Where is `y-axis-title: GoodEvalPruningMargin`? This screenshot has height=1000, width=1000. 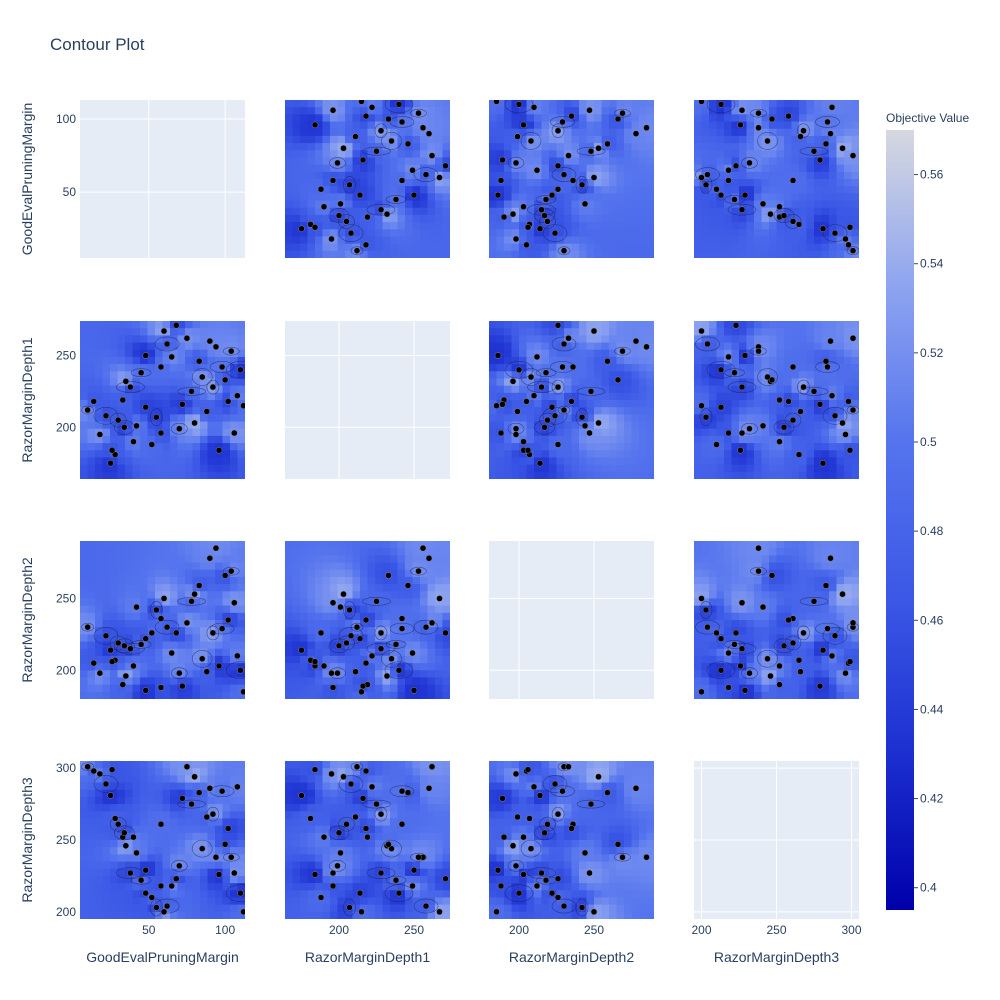
y-axis-title: GoodEvalPruningMargin is located at coordinates (27, 179).